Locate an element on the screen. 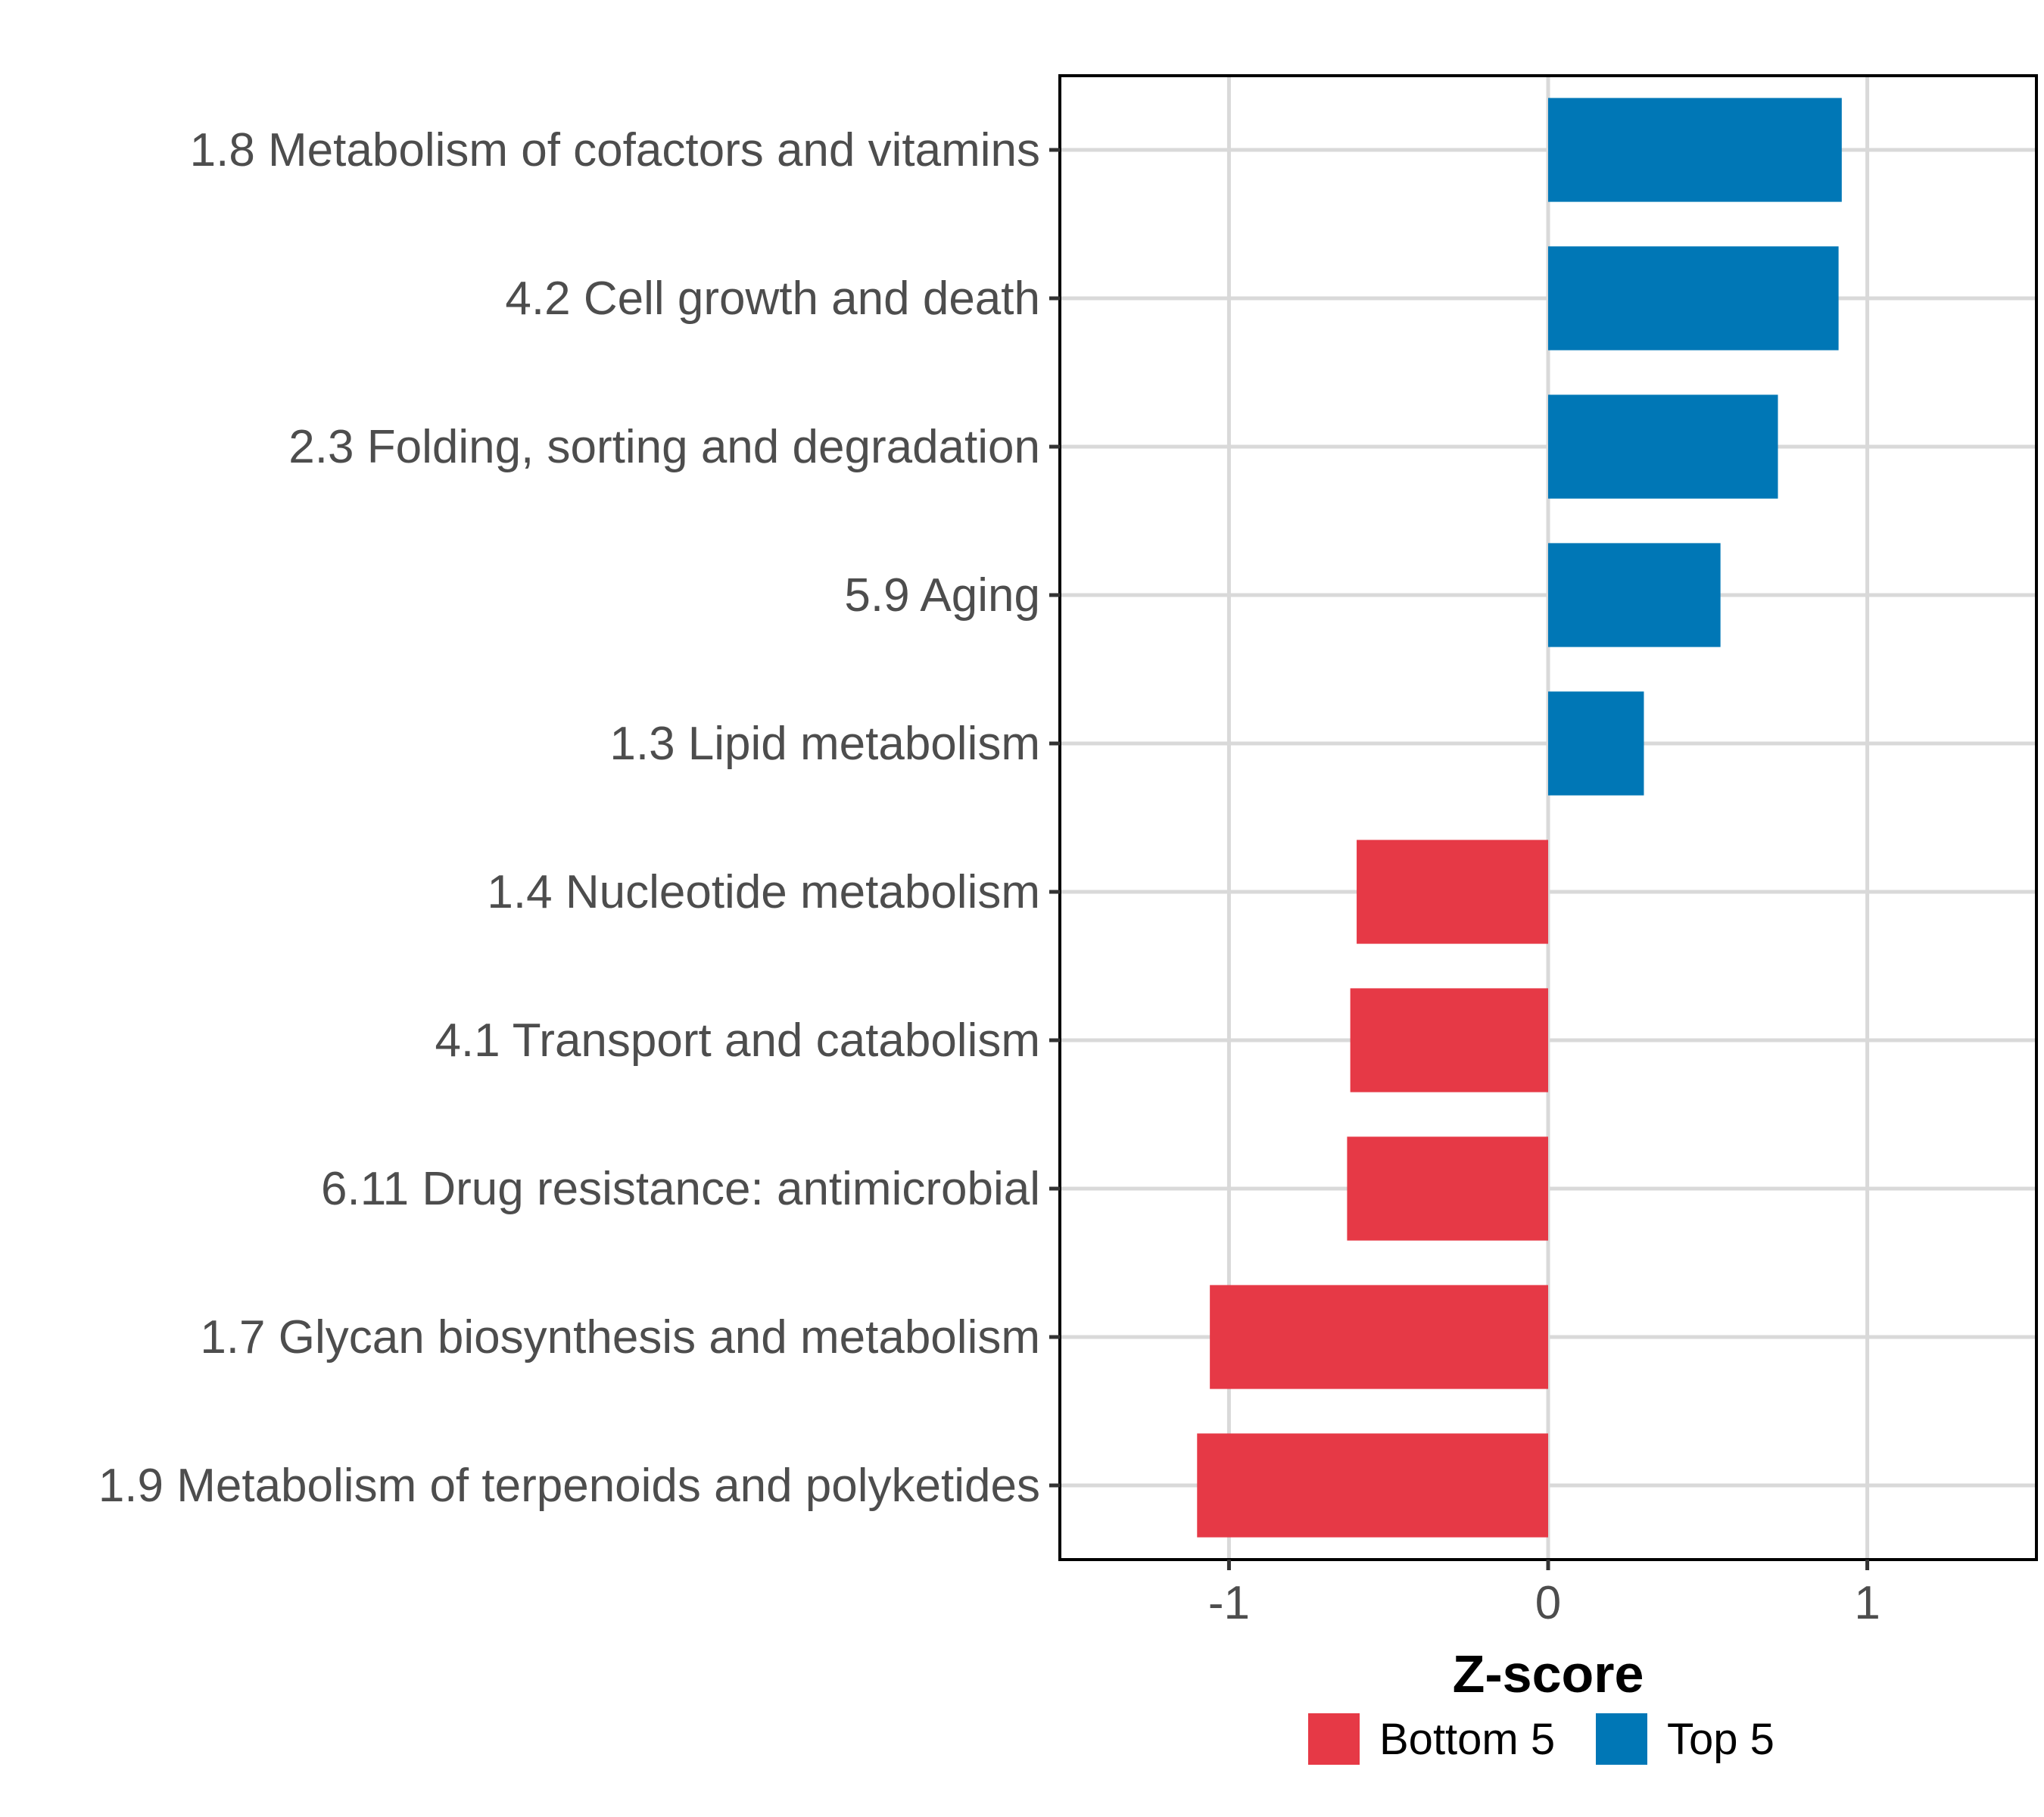 The width and height of the screenshot is (2044, 1817). legend-label-1: Bottom 5 is located at coordinates (1467, 1739).